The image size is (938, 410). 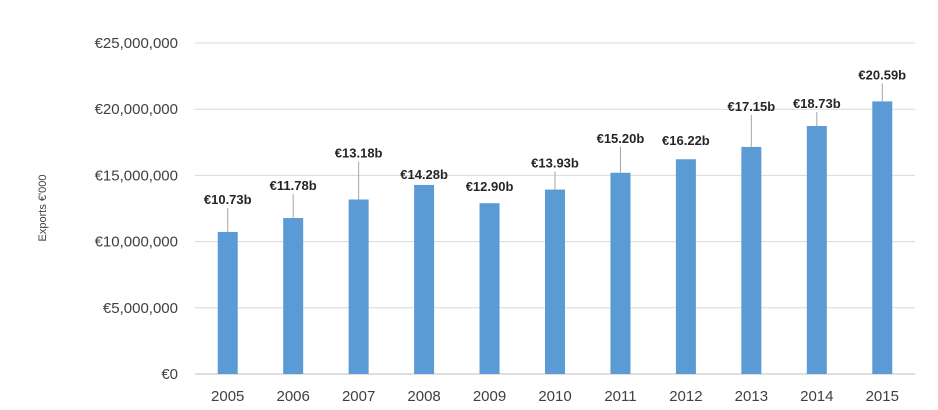 What do you see at coordinates (169, 374) in the screenshot?
I see `y-tick-label: €0` at bounding box center [169, 374].